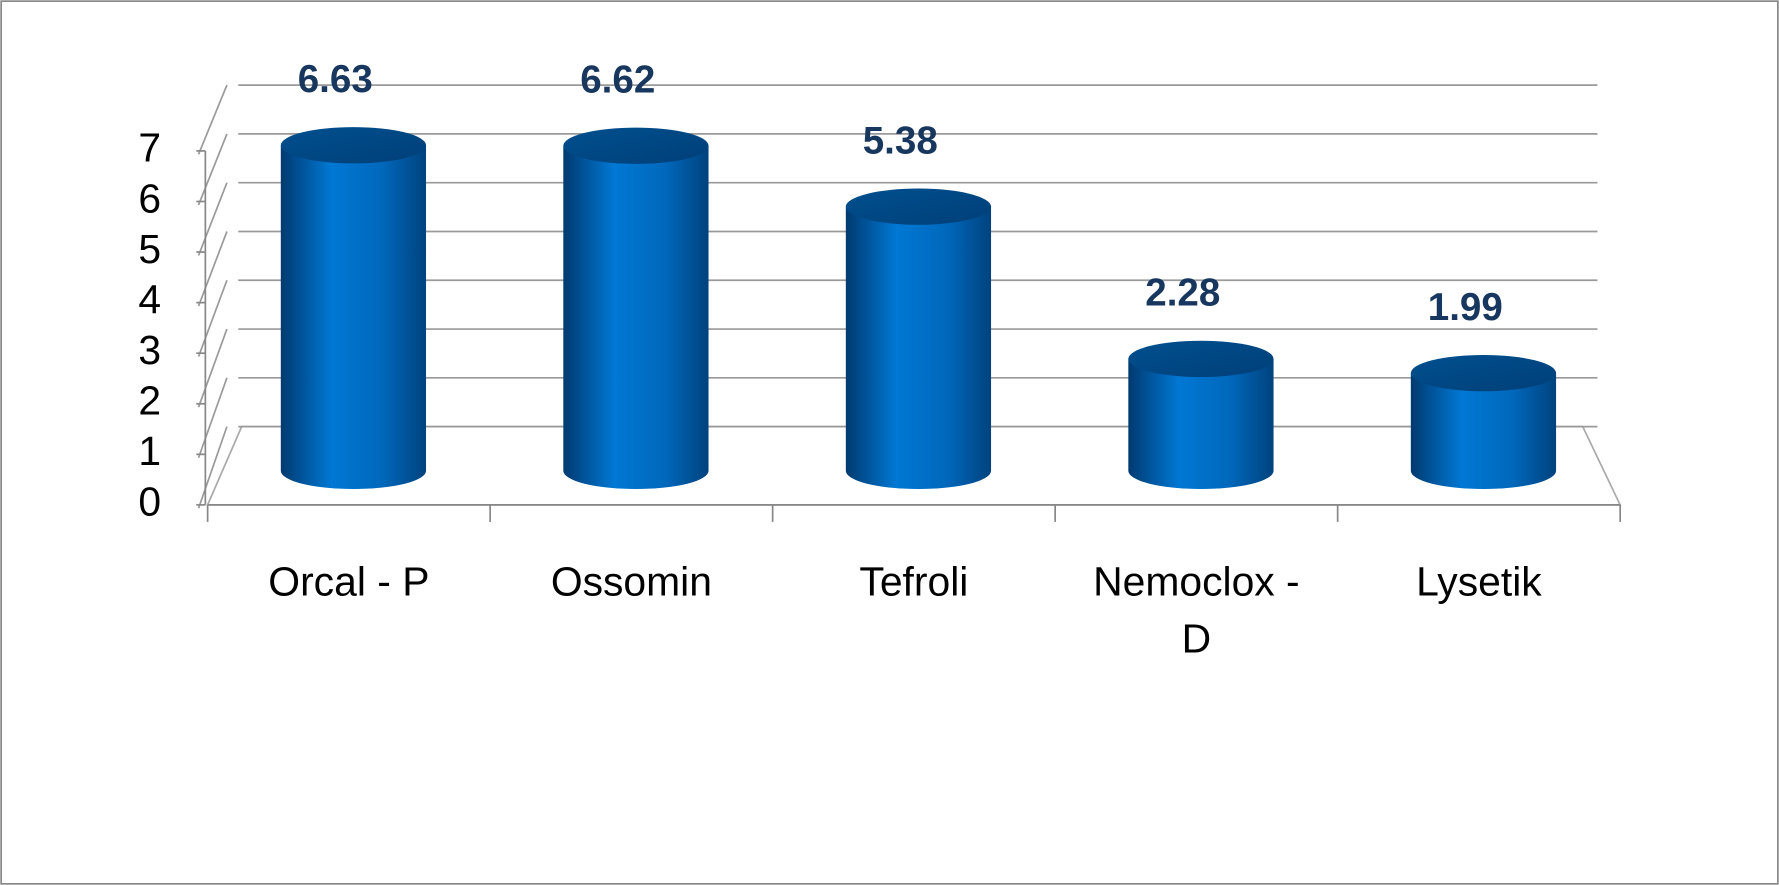 The height and width of the screenshot is (885, 1779). I want to click on x-tick-label-box: Ossomin, so click(631, 581).